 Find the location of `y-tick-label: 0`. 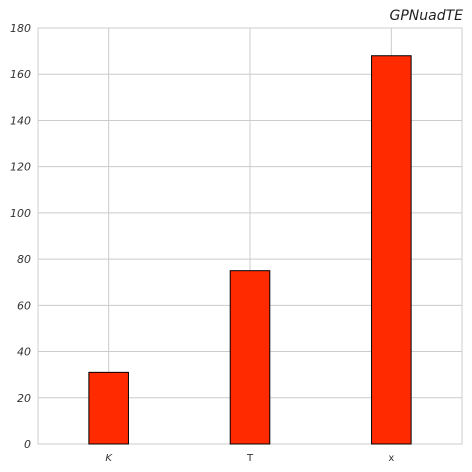

y-tick-label: 0 is located at coordinates (27, 444).